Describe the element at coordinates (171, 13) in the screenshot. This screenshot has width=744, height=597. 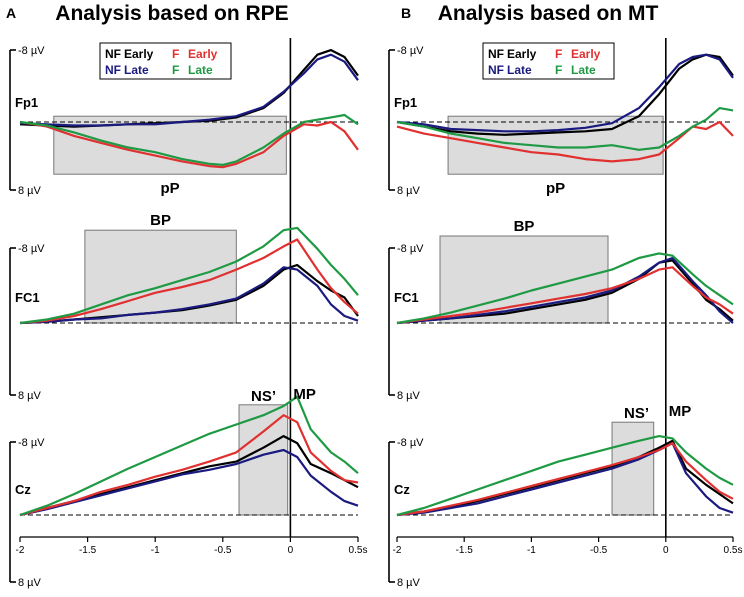
I see `panel-title: Analysis based on RPE` at that location.